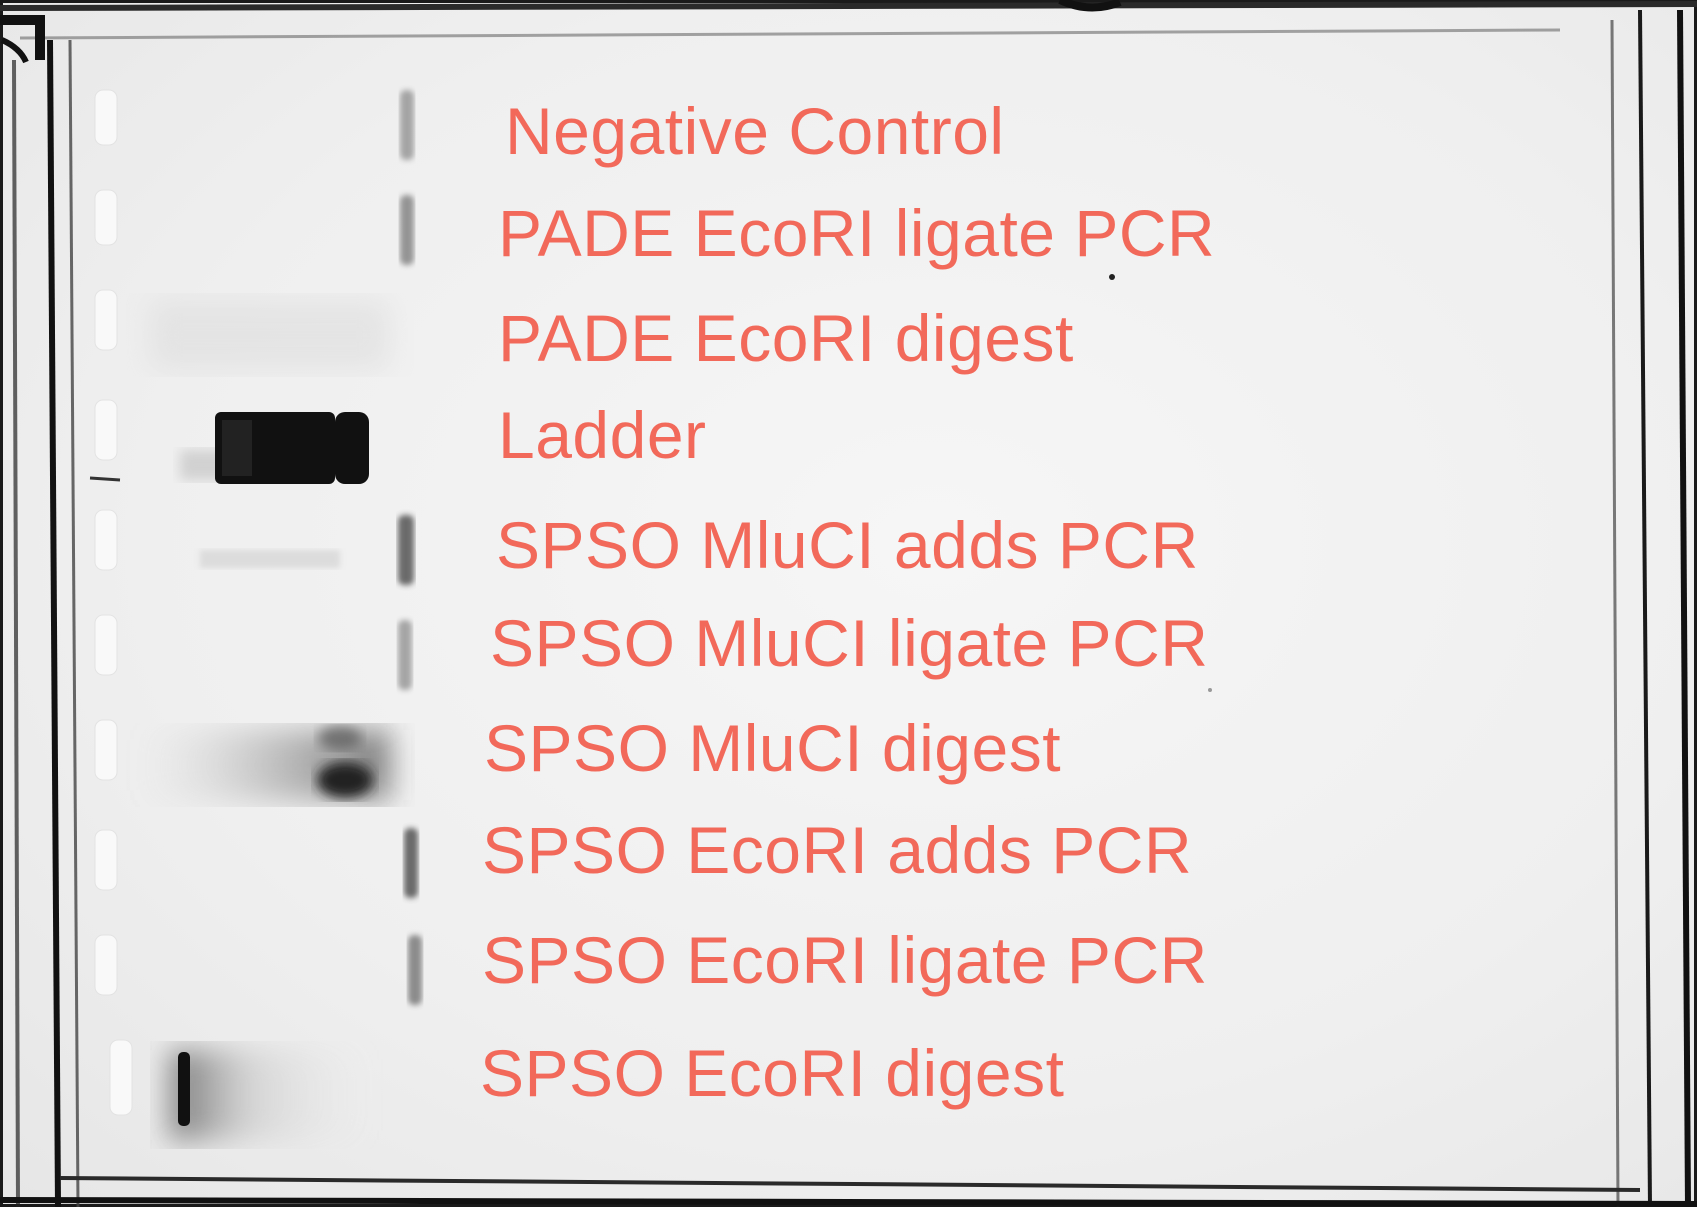  Describe the element at coordinates (1645, 608) in the screenshot. I see `gel-right-edge` at that location.